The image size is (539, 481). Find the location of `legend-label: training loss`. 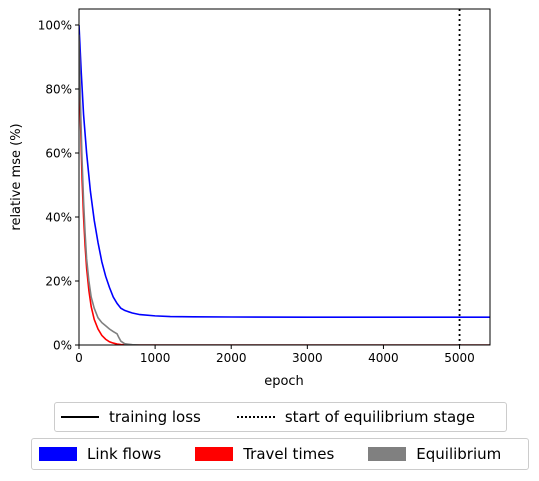

legend-label: training loss is located at coordinates (155, 417).